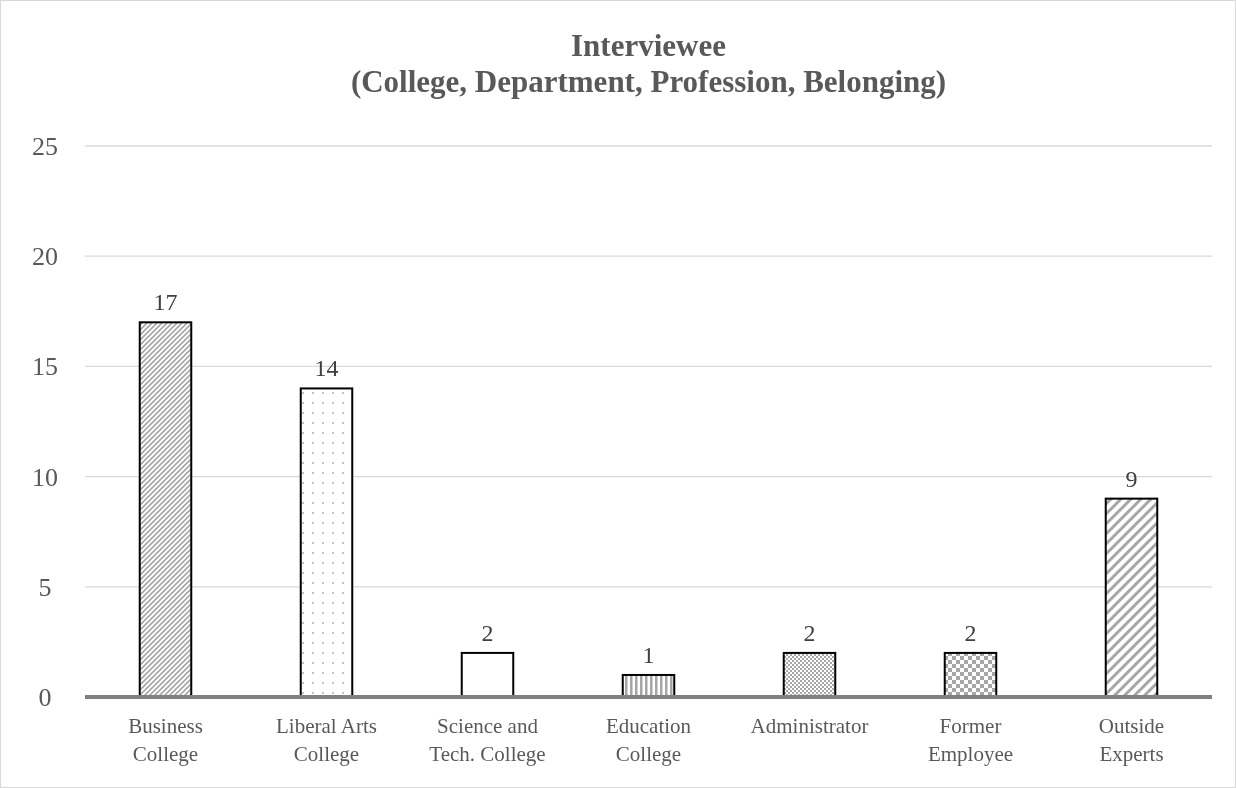  Describe the element at coordinates (648, 740) in the screenshot. I see `x-tick-label: Education College` at that location.